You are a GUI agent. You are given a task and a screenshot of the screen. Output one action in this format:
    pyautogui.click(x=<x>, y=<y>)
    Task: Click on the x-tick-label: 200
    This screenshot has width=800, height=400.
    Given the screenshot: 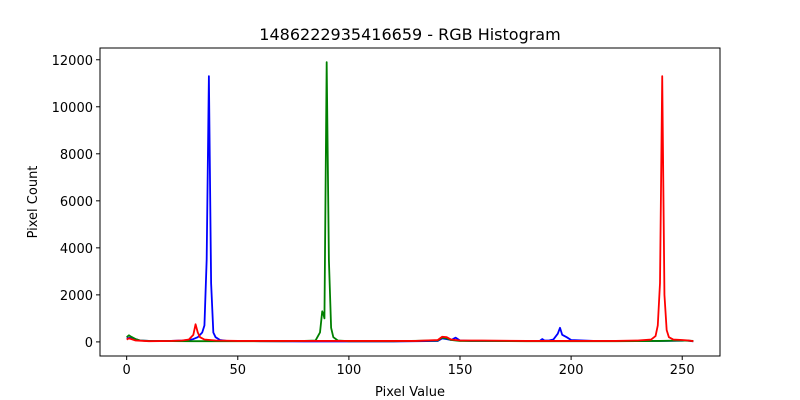 What is the action you would take?
    pyautogui.click(x=571, y=370)
    